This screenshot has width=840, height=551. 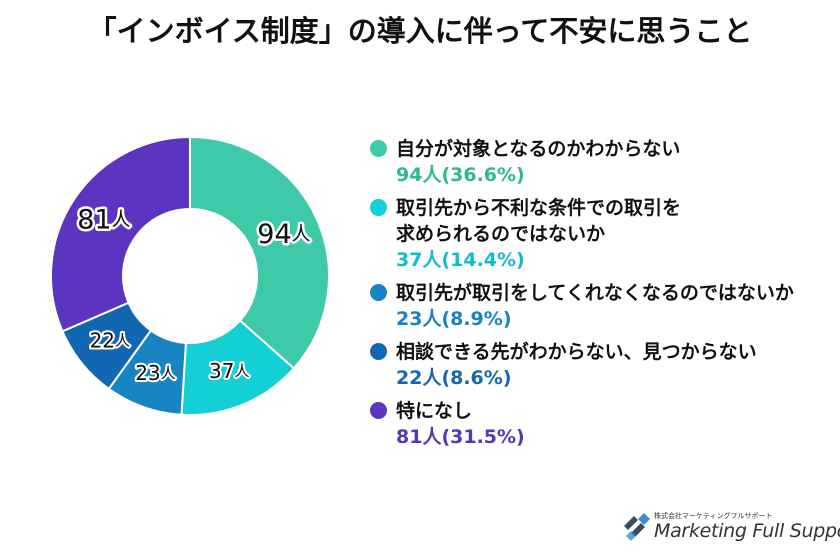 What do you see at coordinates (637, 527) in the screenshot?
I see `logo-mark-icon` at bounding box center [637, 527].